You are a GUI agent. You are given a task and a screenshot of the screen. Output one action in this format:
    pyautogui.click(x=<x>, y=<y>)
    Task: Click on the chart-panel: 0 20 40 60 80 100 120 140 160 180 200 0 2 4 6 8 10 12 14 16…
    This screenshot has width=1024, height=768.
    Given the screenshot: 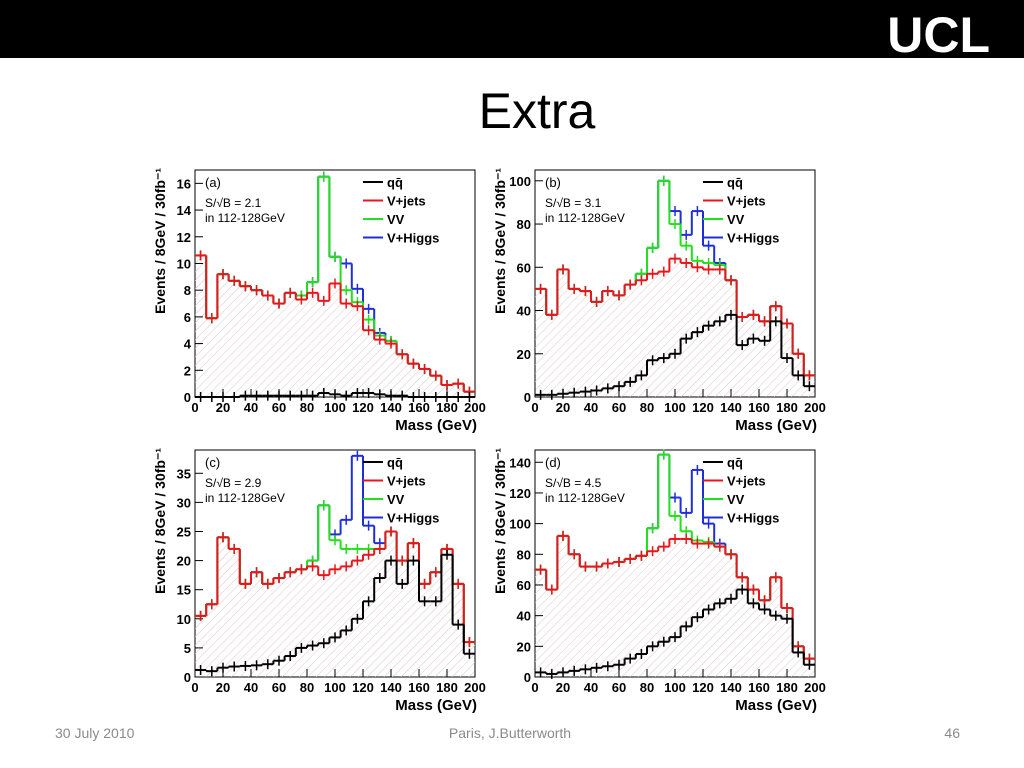 What is the action you would take?
    pyautogui.click(x=318, y=297)
    